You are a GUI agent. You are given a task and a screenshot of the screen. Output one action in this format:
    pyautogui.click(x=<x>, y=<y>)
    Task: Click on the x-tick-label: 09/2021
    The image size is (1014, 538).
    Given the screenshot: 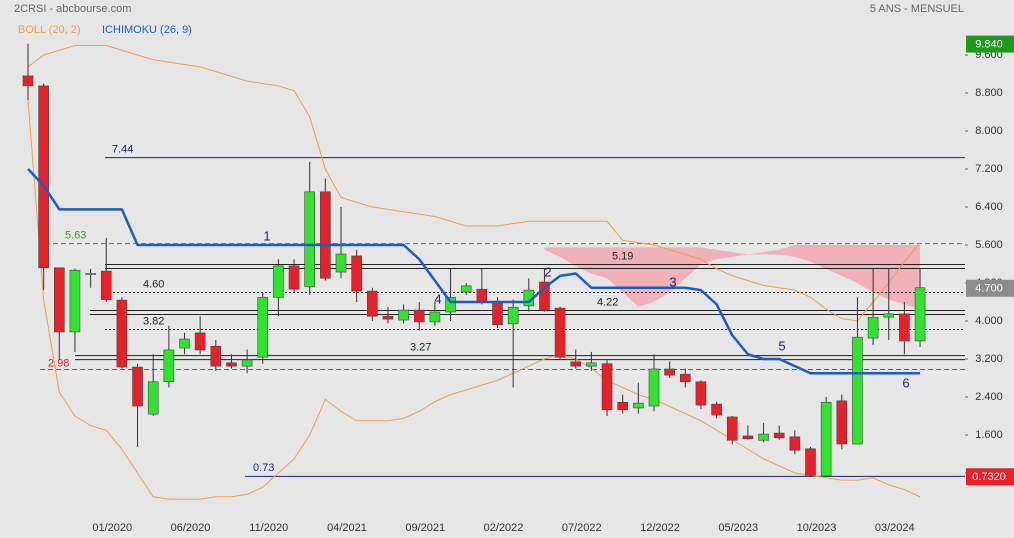 What is the action you would take?
    pyautogui.click(x=425, y=528)
    